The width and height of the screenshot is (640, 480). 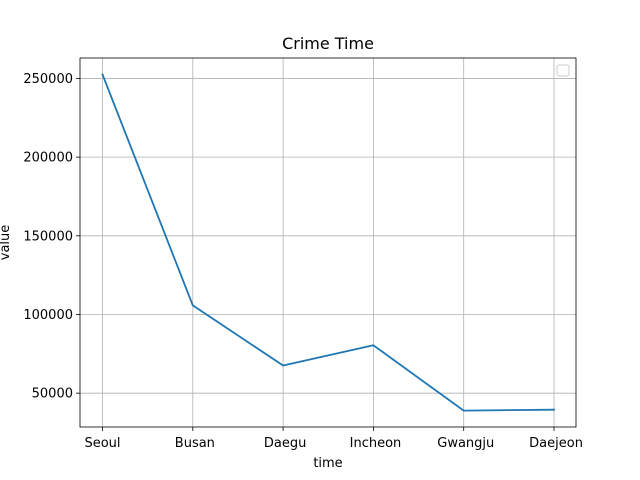 I want to click on x-tick-label: Incheon, so click(x=374, y=443).